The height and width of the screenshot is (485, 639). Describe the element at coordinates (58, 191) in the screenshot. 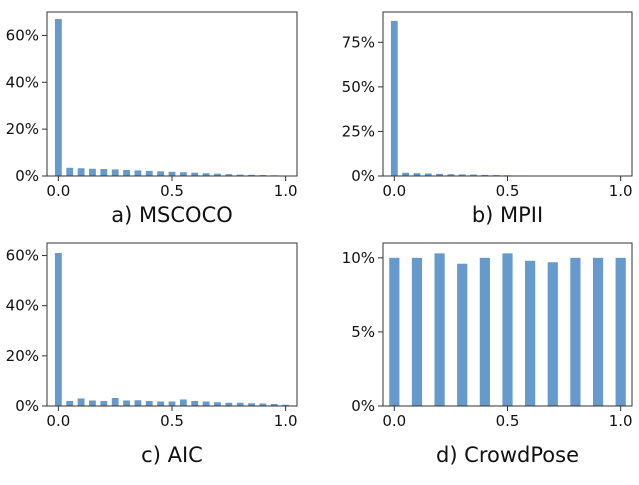

I see `mscoco-xtick-label-0: 0.0` at that location.